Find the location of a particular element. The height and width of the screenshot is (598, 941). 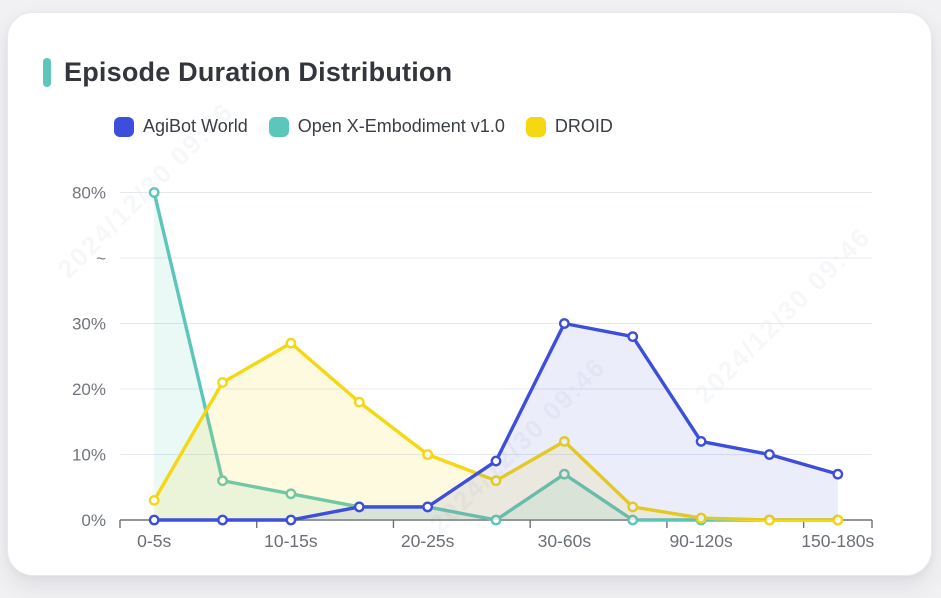

point-open-x-embodiment-v1-0-0-5s is located at coordinates (154, 192).